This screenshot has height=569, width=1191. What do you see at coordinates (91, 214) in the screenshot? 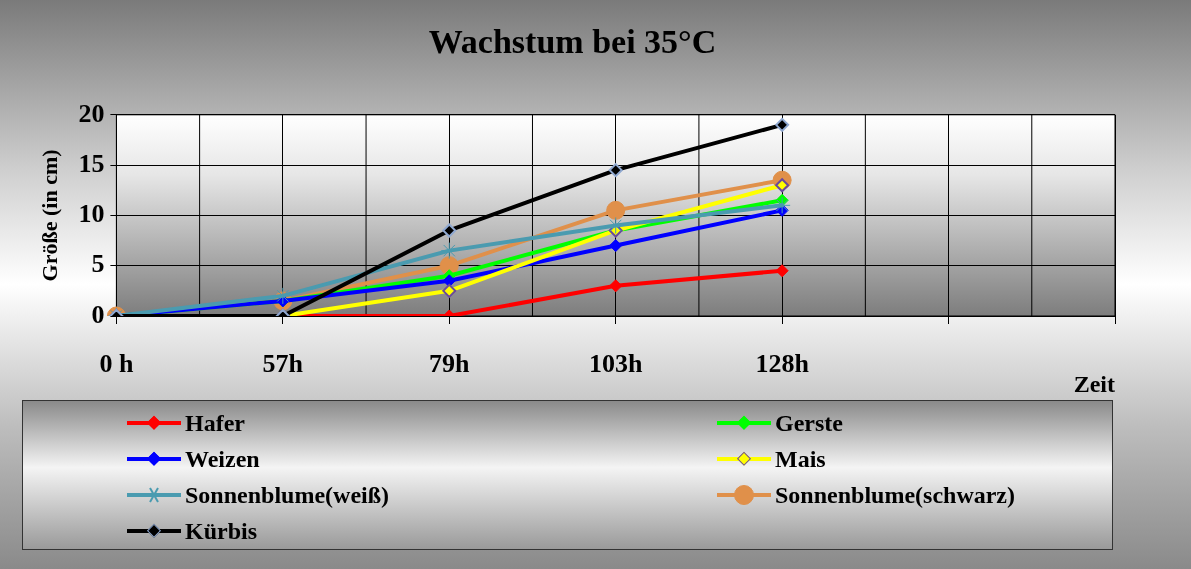
I see `y-tick-label: 10` at bounding box center [91, 214].